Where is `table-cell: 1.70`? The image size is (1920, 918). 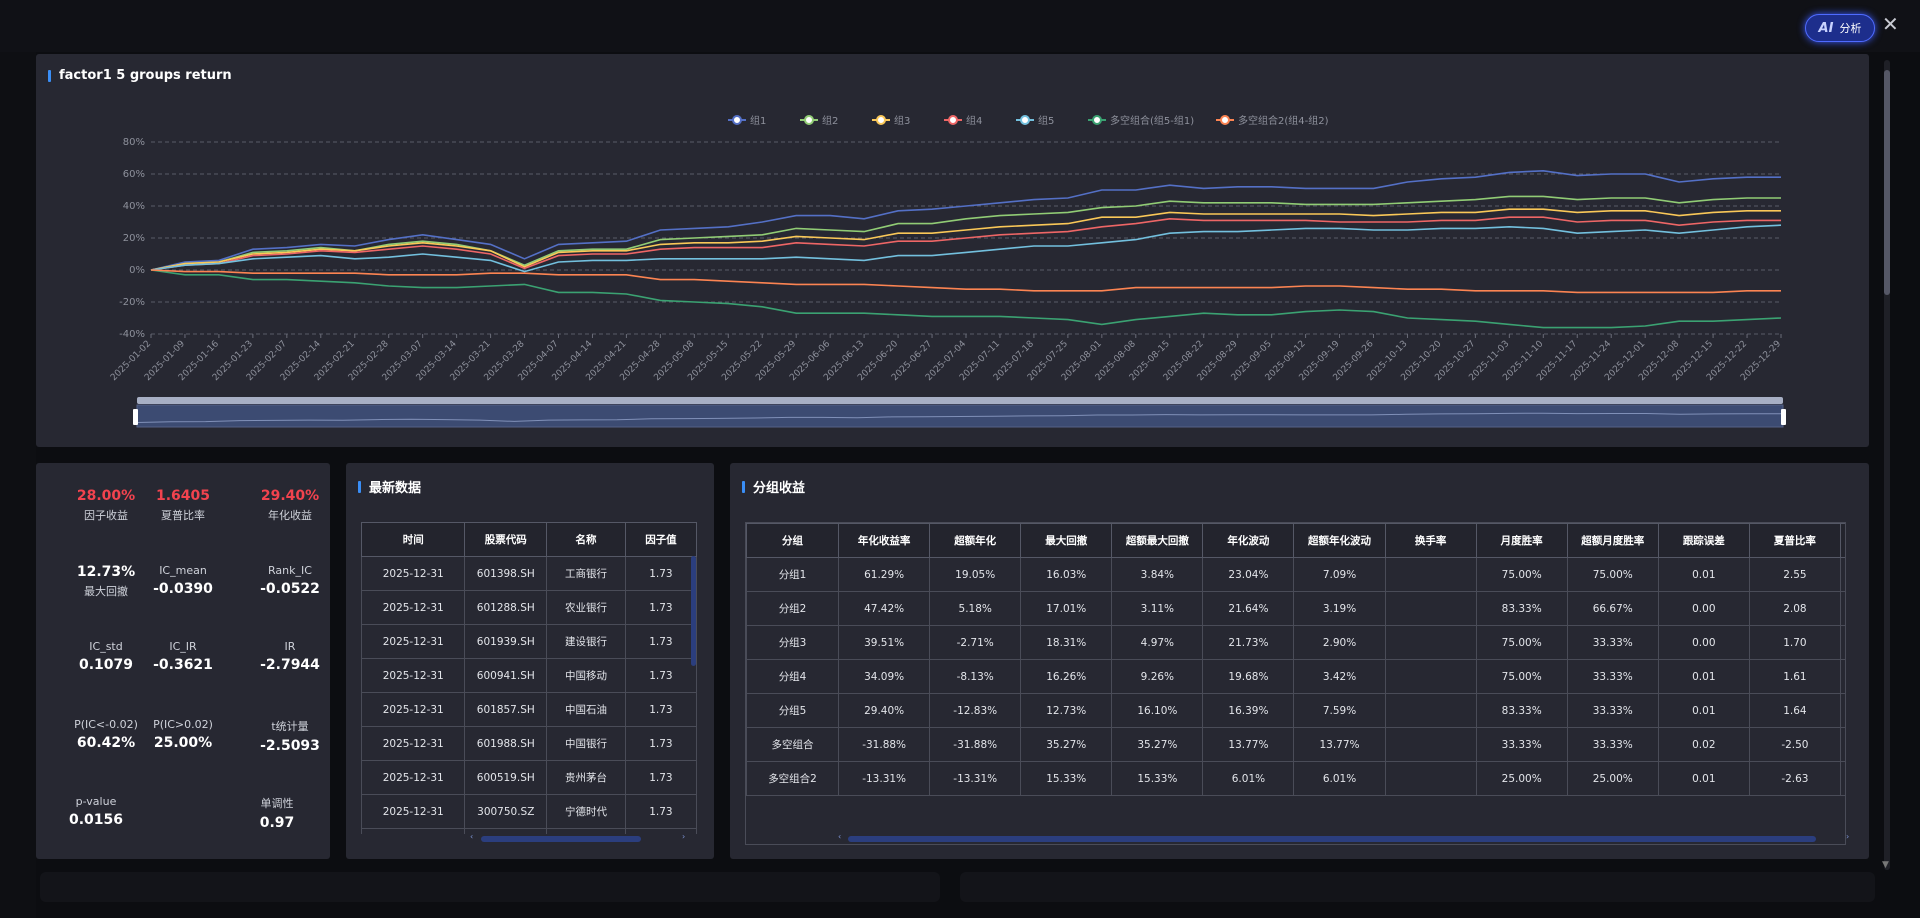
table-cell: 1.70 is located at coordinates (1794, 642).